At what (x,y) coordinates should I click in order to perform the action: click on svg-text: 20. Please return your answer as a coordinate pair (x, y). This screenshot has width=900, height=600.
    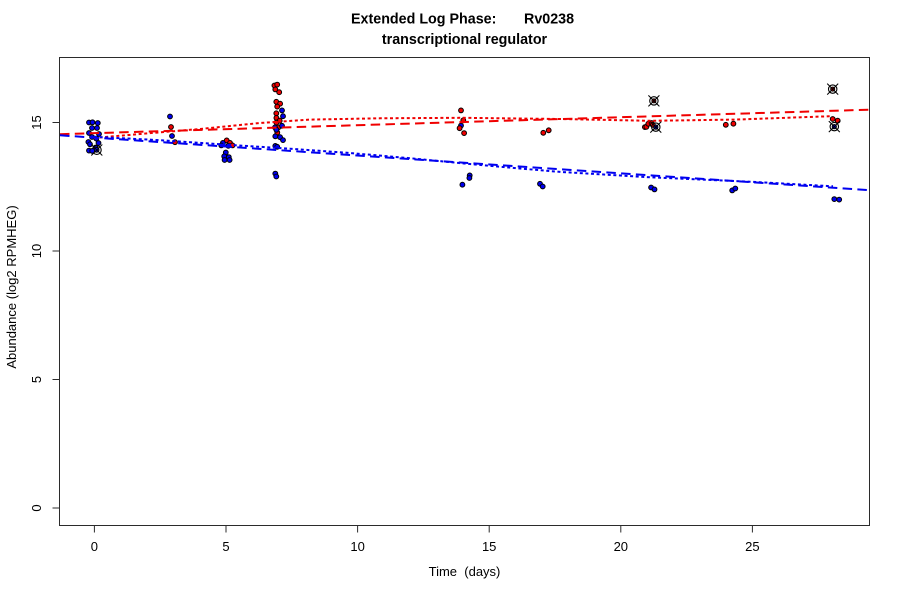
    Looking at the image, I should click on (621, 546).